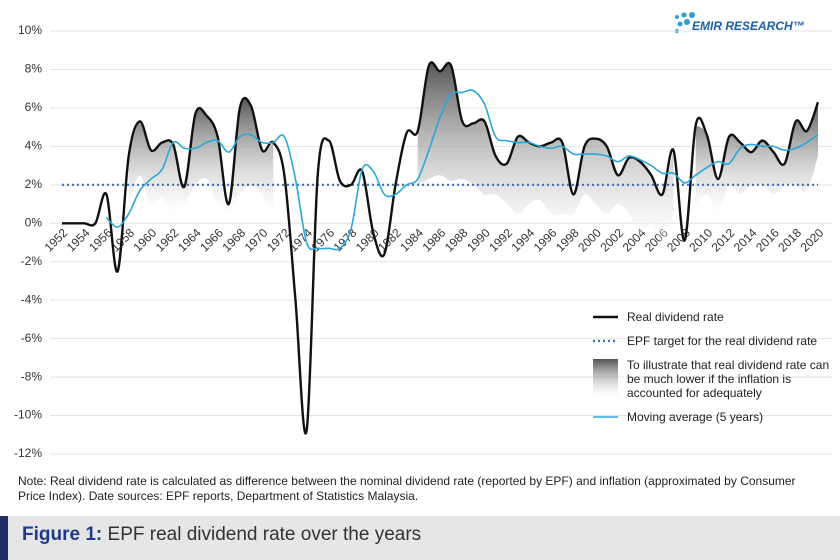 Image resolution: width=840 pixels, height=560 pixels. What do you see at coordinates (723, 240) in the screenshot?
I see `x-tick-label: 2012` at bounding box center [723, 240].